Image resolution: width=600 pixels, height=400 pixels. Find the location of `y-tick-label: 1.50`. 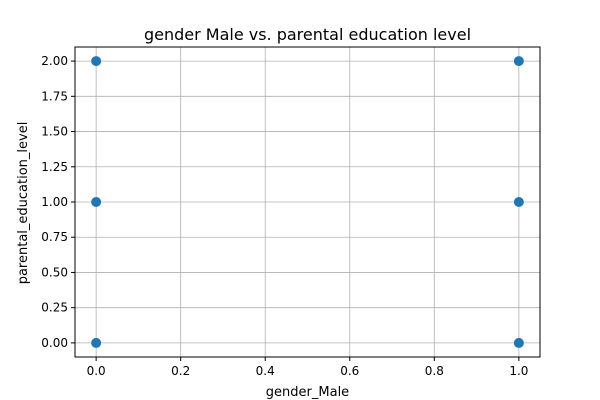

y-tick-label: 1.50 is located at coordinates (54, 132).